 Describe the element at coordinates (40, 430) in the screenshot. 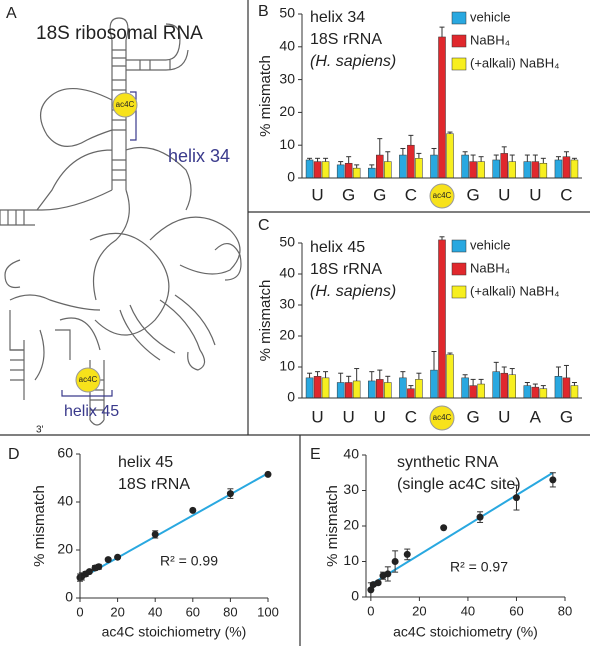

I see `strand-end: 3'` at that location.